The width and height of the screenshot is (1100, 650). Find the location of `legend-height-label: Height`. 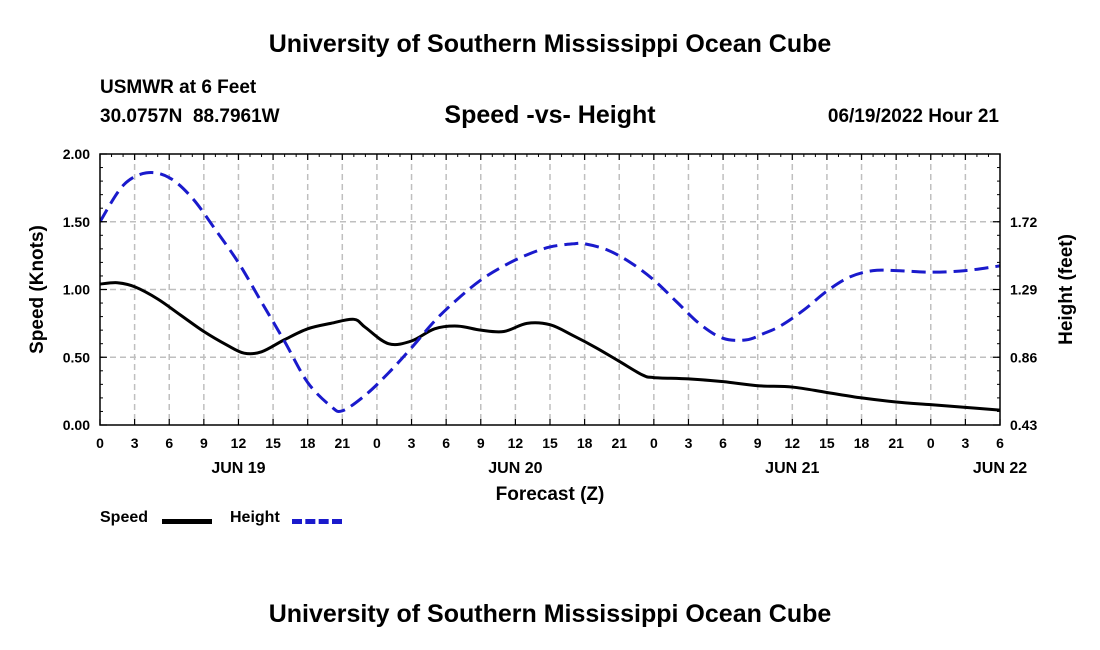

legend-height-label: Height is located at coordinates (255, 517).